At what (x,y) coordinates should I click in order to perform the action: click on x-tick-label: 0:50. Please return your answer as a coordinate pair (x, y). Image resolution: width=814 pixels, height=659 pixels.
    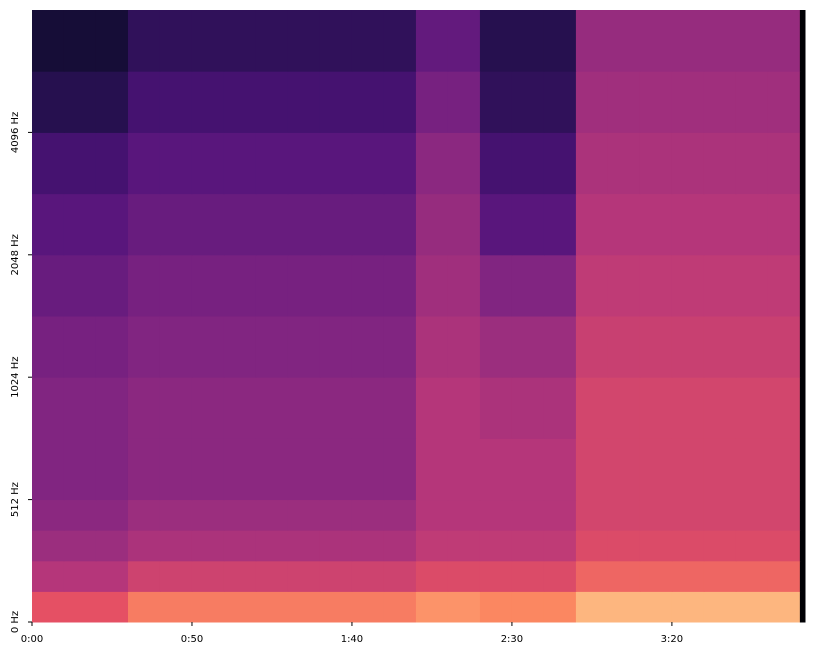
    Looking at the image, I should click on (192, 639).